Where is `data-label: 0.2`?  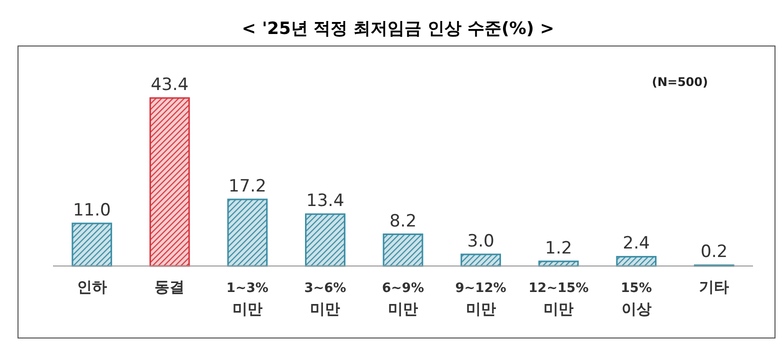
data-label: 0.2 is located at coordinates (714, 252).